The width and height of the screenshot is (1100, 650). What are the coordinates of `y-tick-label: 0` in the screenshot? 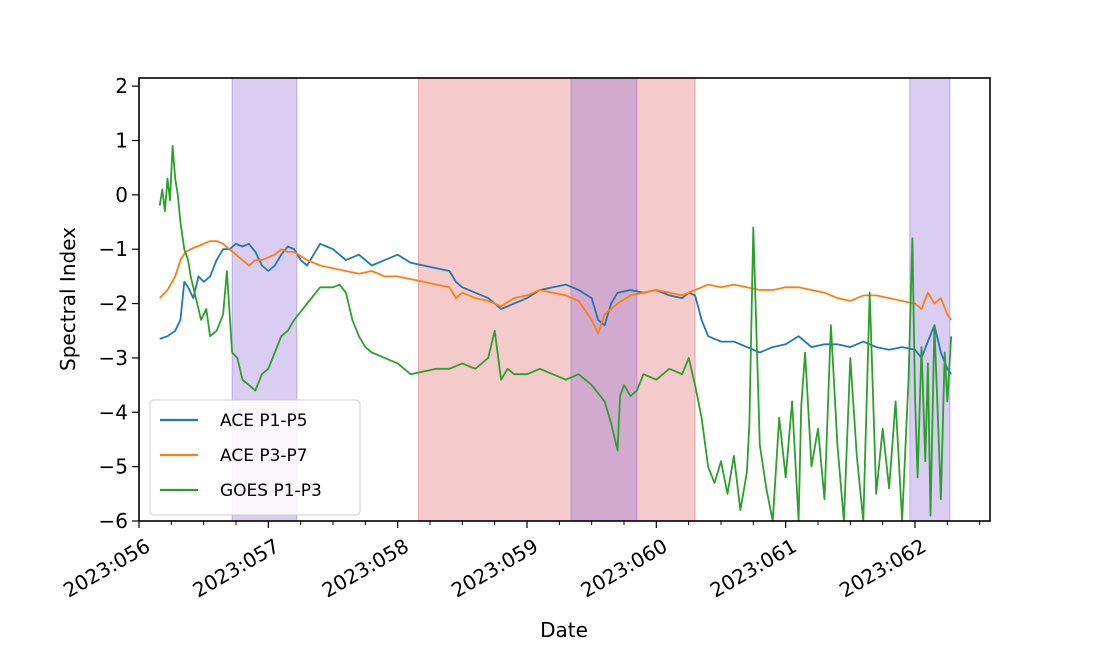 It's located at (121, 195).